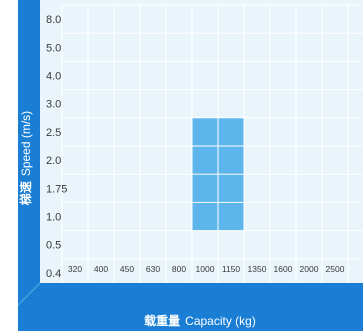 The image size is (363, 331). I want to click on y-axis-label-zh: 梯速, so click(25, 193).